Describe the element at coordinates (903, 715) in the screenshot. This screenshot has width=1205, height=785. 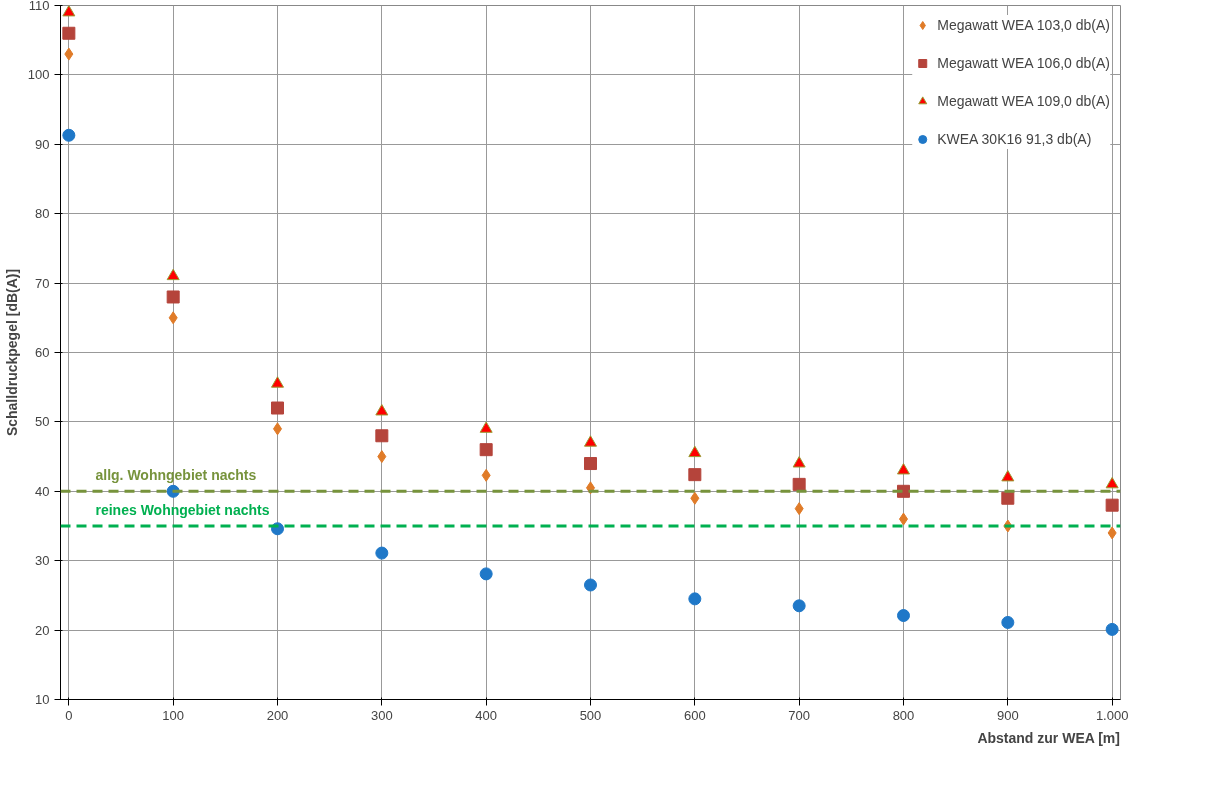
I see `x-tick-label: 800` at that location.